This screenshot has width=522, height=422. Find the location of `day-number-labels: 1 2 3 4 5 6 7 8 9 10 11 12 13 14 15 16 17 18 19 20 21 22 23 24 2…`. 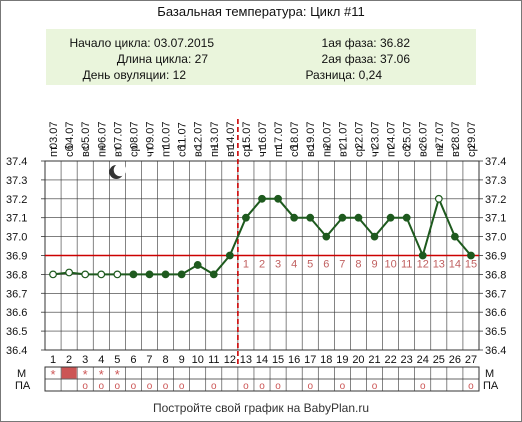

day-number-labels: 1 2 3 4 5 6 7 8 9 10 11 12 13 14 15 16 17 18 19 20 21 22 23 24 2… is located at coordinates (263, 360).